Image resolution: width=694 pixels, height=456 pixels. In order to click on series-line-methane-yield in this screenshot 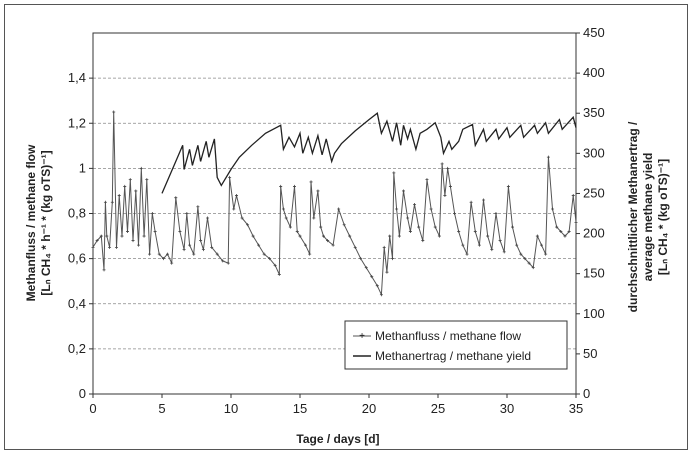, I will do `click(369, 153)`.